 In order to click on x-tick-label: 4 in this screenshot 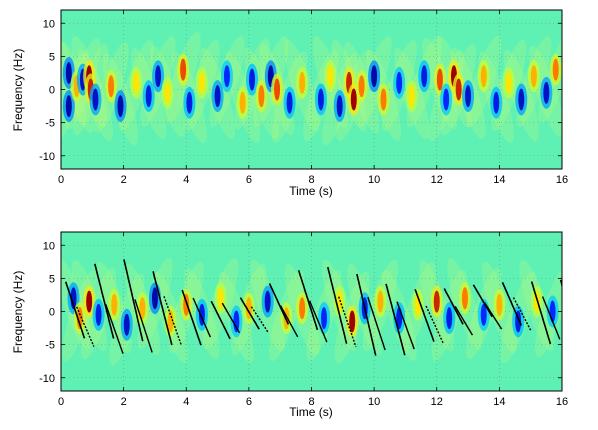, I will do `click(186, 402)`.